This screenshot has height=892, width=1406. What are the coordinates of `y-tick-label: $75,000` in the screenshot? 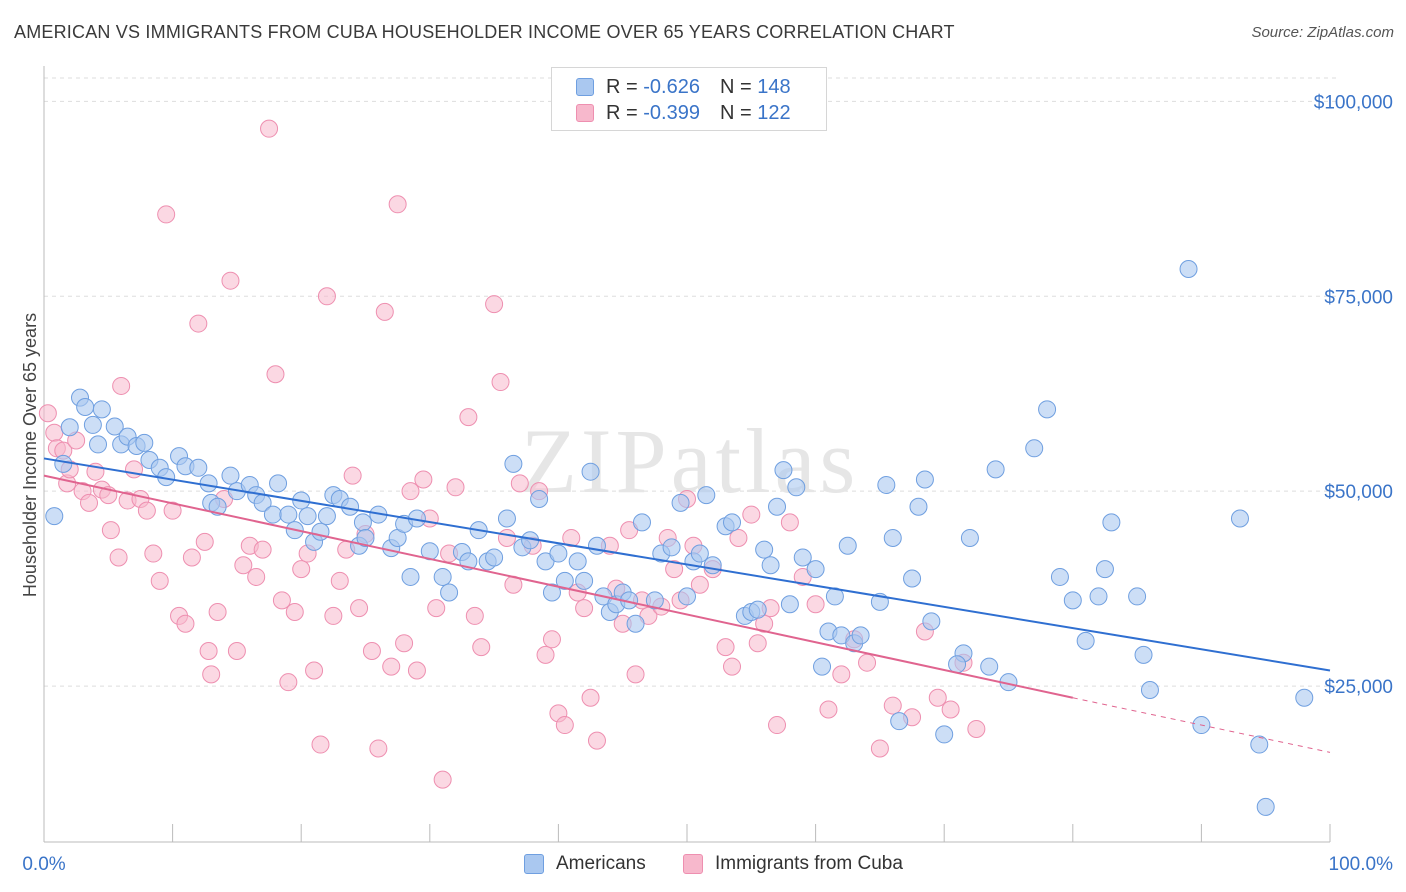 It's located at (1358, 297).